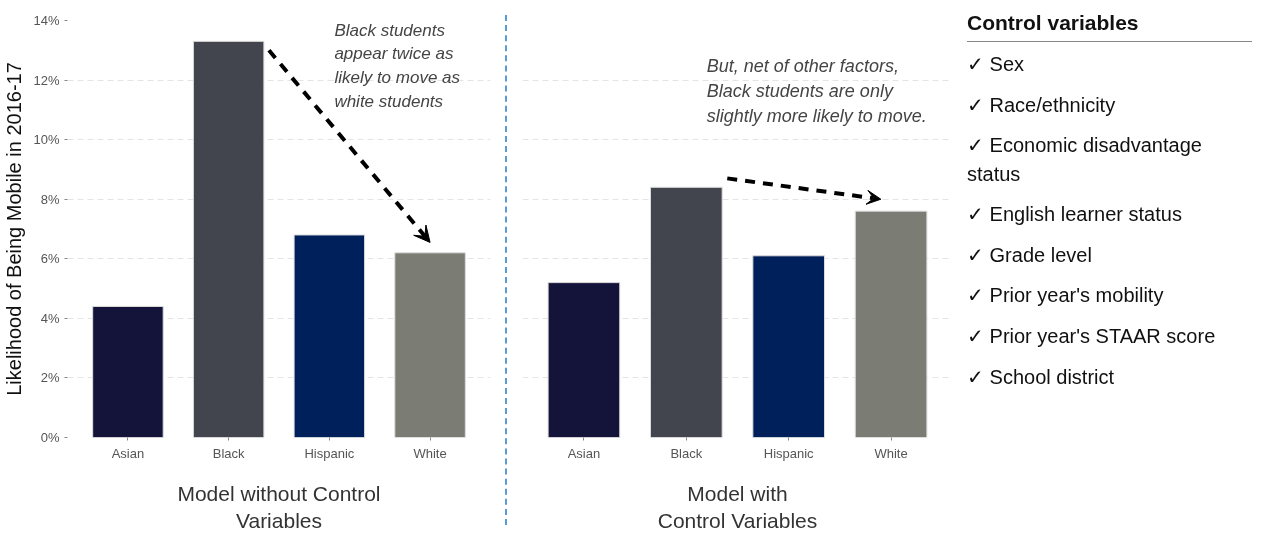 The width and height of the screenshot is (1263, 548). What do you see at coordinates (46, 20) in the screenshot?
I see `y-tick-label: 14%` at bounding box center [46, 20].